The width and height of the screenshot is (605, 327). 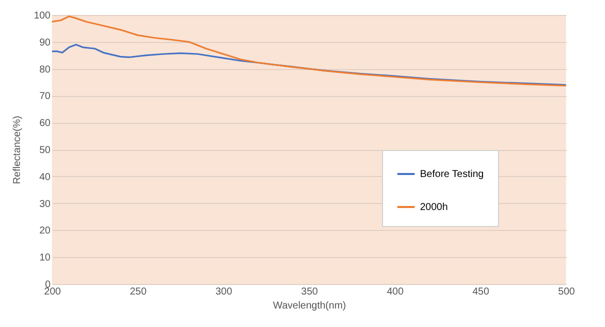 I want to click on x-tick-label: 250, so click(x=138, y=292).